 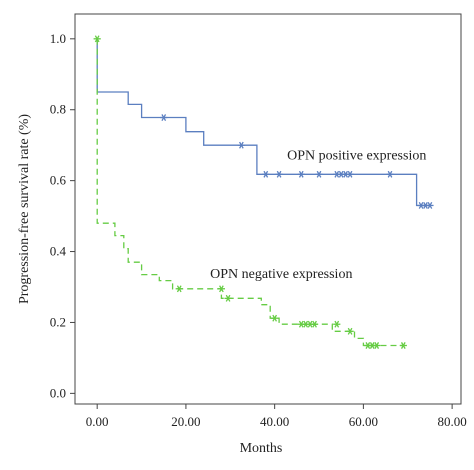 What do you see at coordinates (24, 209) in the screenshot?
I see `y-axis-title: Progression-free survival rate (%)` at bounding box center [24, 209].